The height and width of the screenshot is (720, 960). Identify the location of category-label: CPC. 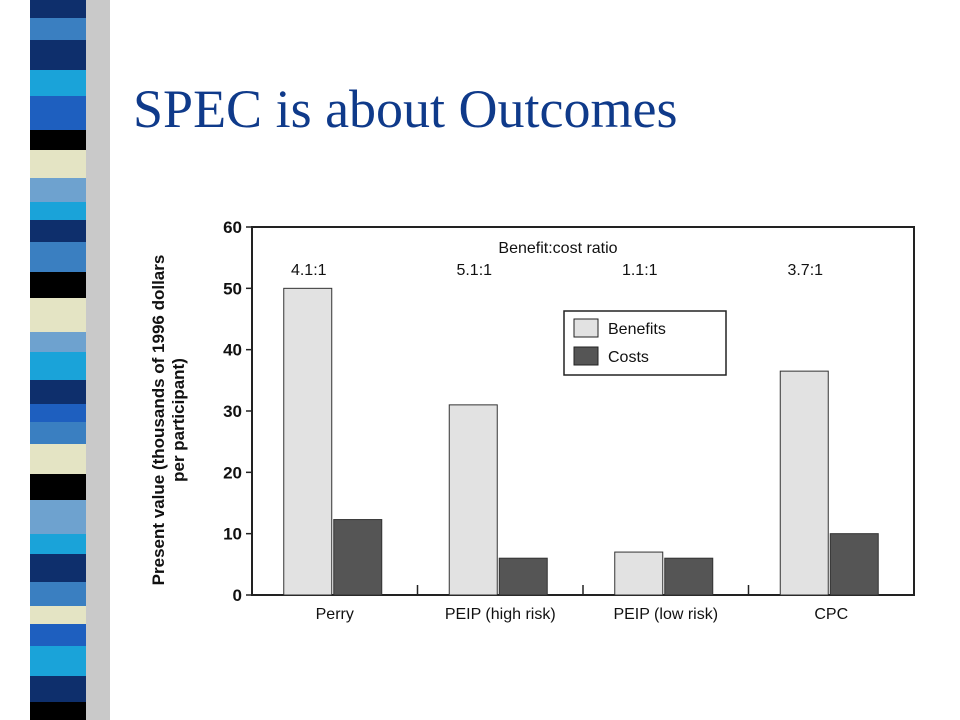
(831, 614).